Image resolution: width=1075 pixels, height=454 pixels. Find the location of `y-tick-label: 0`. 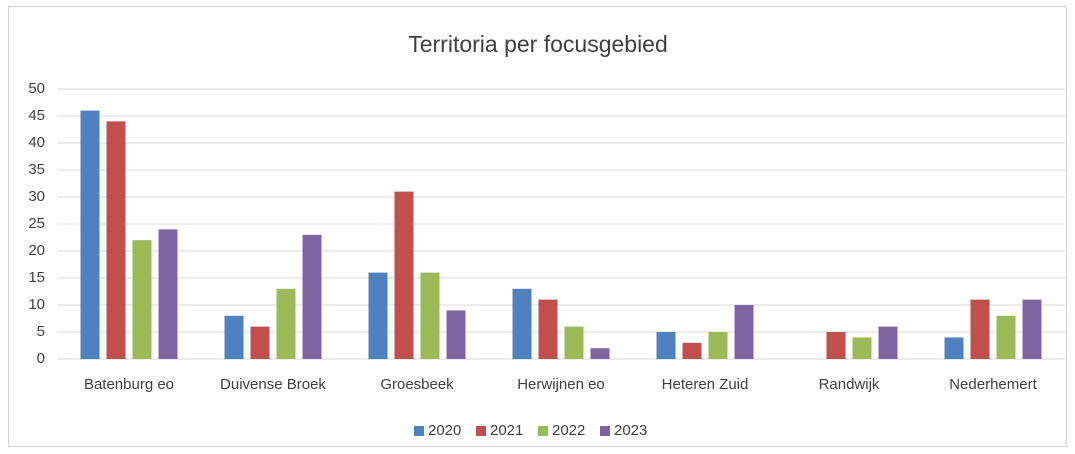

y-tick-label: 0 is located at coordinates (41, 358).